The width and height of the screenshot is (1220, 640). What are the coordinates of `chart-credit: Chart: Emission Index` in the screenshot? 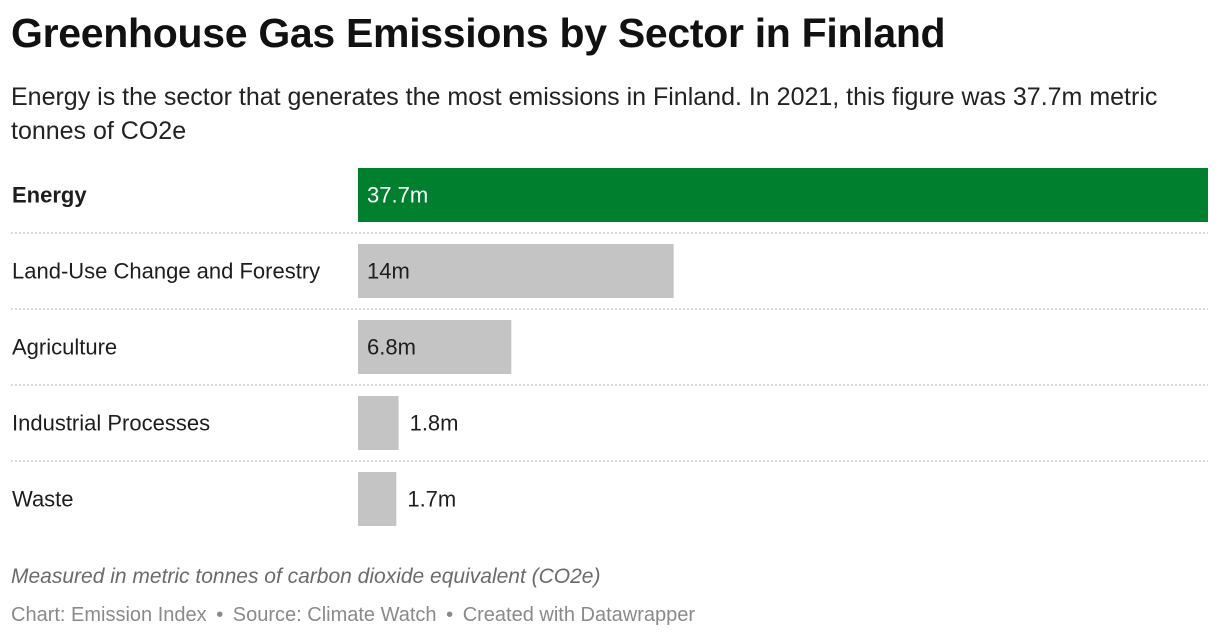 It's located at (109, 615).